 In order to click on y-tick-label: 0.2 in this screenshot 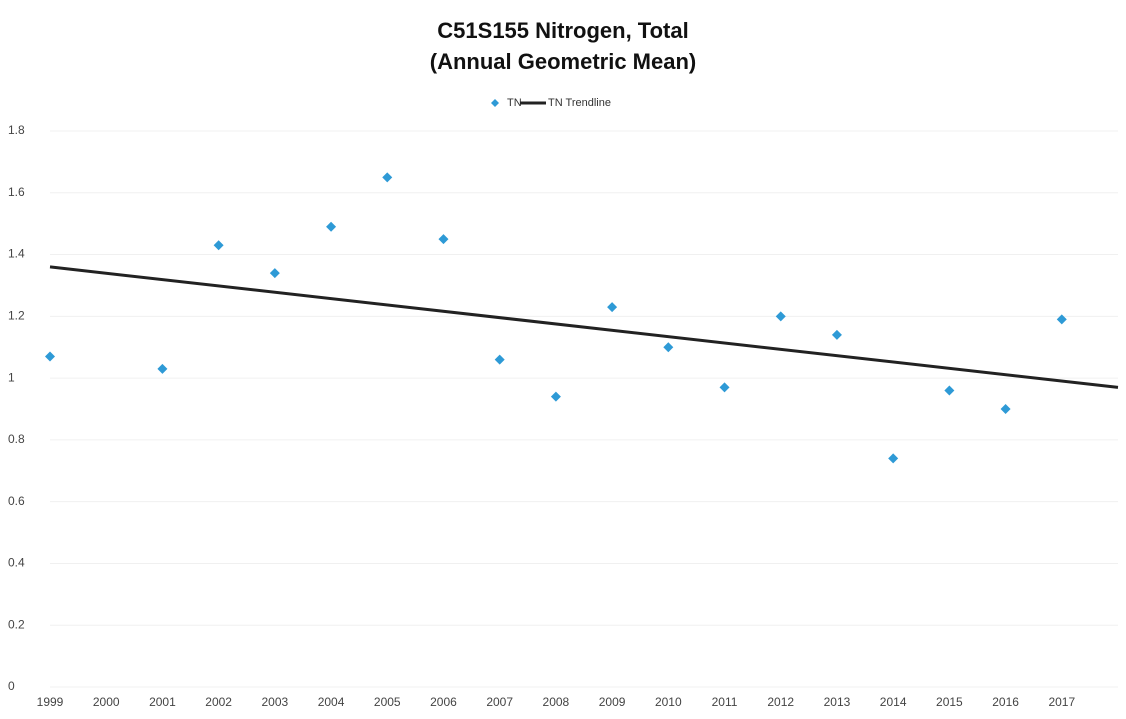, I will do `click(16, 624)`.